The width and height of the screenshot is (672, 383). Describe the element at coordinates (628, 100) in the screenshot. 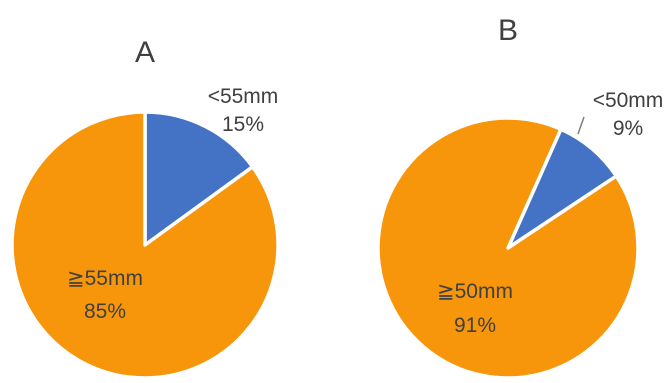

I see `chart-b-small-slice-label: <50mm` at that location.